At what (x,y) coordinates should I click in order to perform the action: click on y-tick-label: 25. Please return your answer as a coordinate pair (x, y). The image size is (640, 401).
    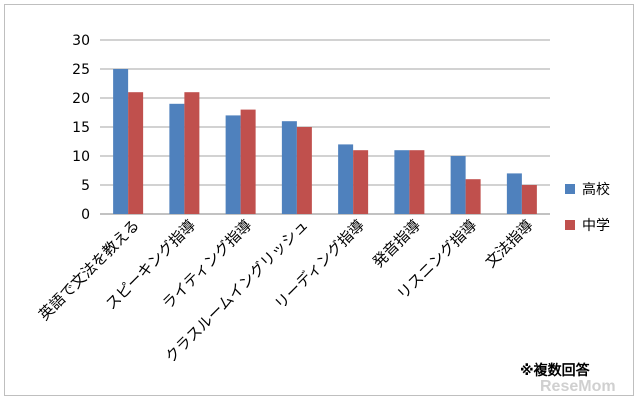
    Looking at the image, I should click on (81, 70).